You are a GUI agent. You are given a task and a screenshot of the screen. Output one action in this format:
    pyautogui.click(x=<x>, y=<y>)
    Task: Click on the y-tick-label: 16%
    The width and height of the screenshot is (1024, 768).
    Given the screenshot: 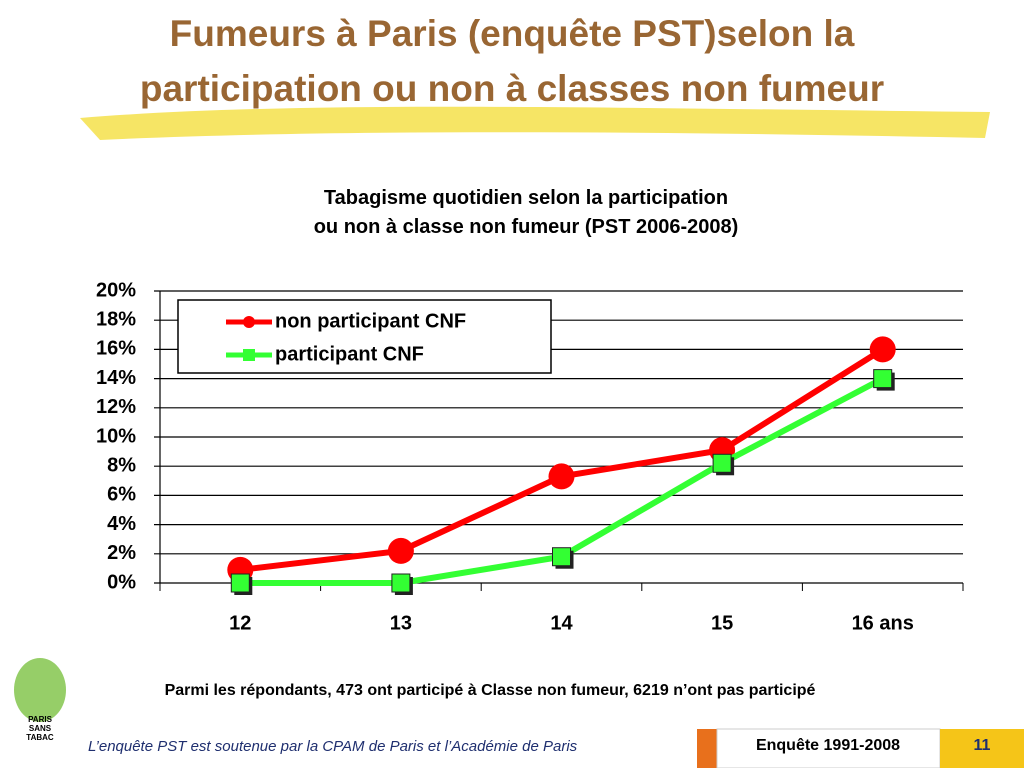 What is the action you would take?
    pyautogui.click(x=116, y=349)
    